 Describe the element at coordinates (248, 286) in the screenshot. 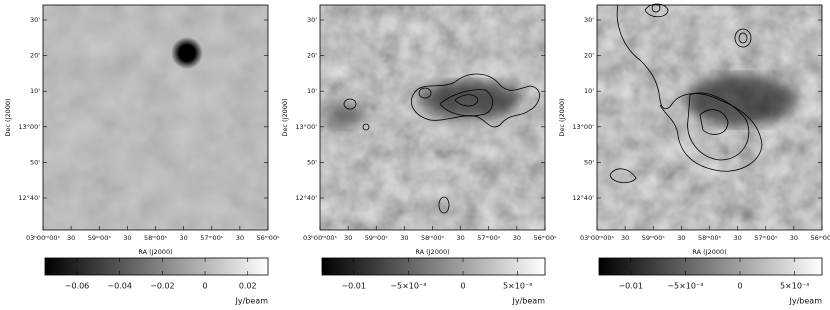

I see `colorbar-tick-label: 0.02` at that location.